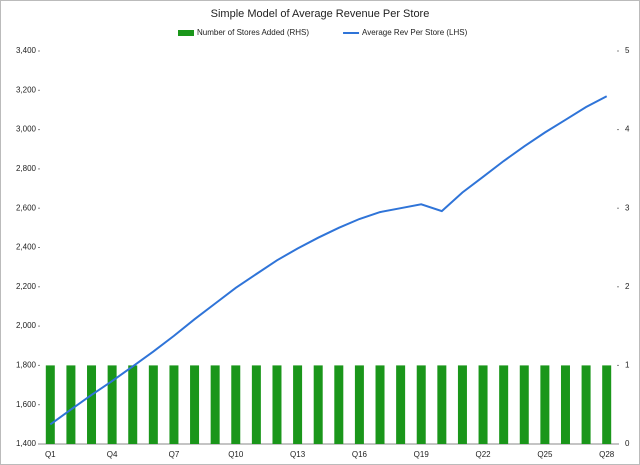 This screenshot has width=640, height=465. Describe the element at coordinates (26, 50) in the screenshot. I see `y-tick-label: 3,400` at that location.